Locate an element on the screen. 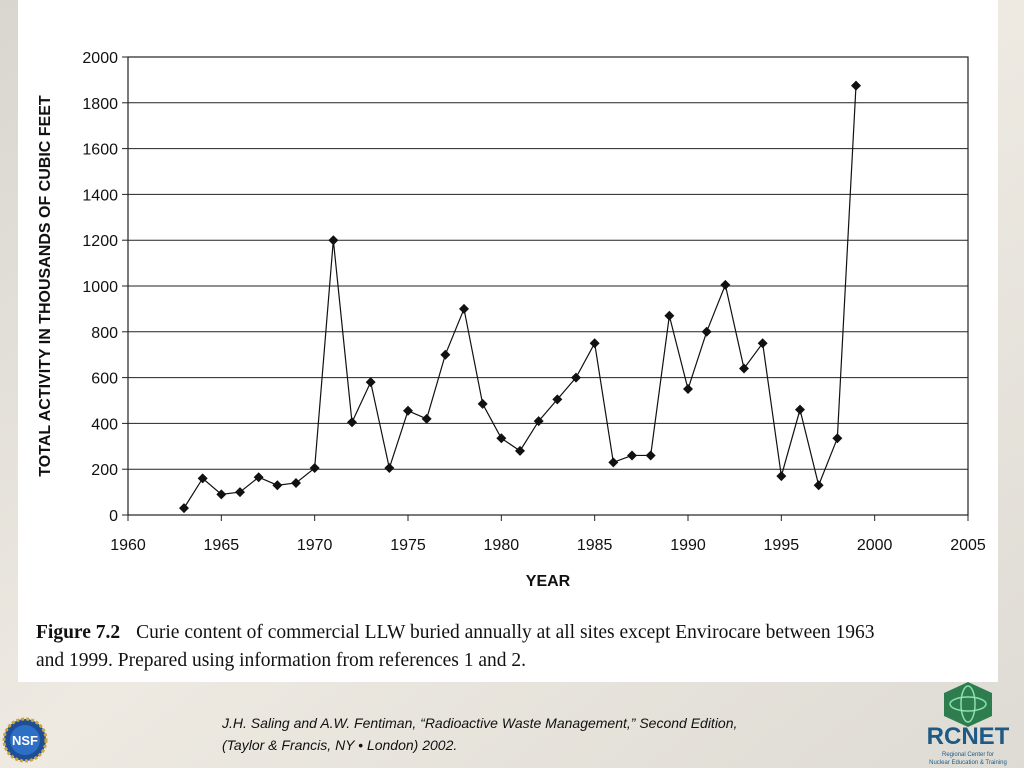  logo-subtitle: Regional Center for is located at coordinates (968, 755).